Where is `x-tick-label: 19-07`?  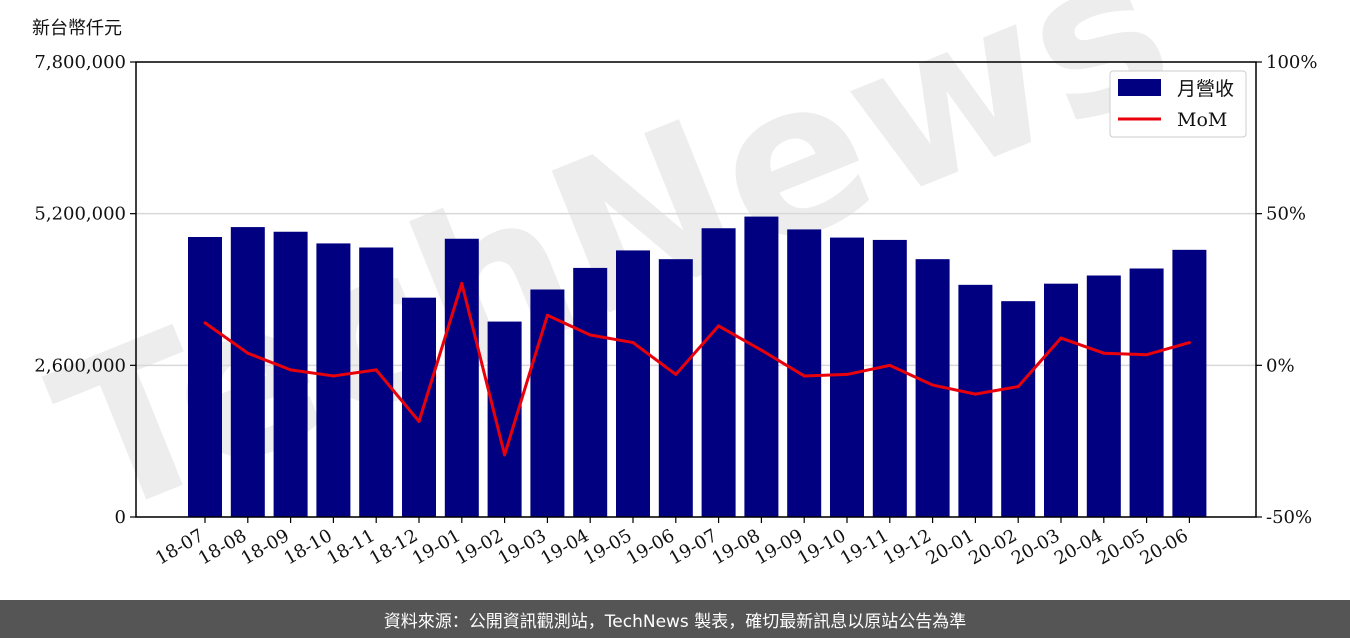
x-tick-label: 19-07 is located at coordinates (693, 547).